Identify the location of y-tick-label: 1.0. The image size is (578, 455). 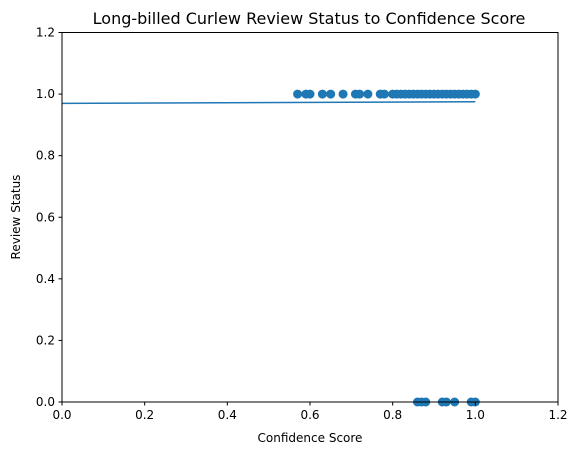
(45, 94).